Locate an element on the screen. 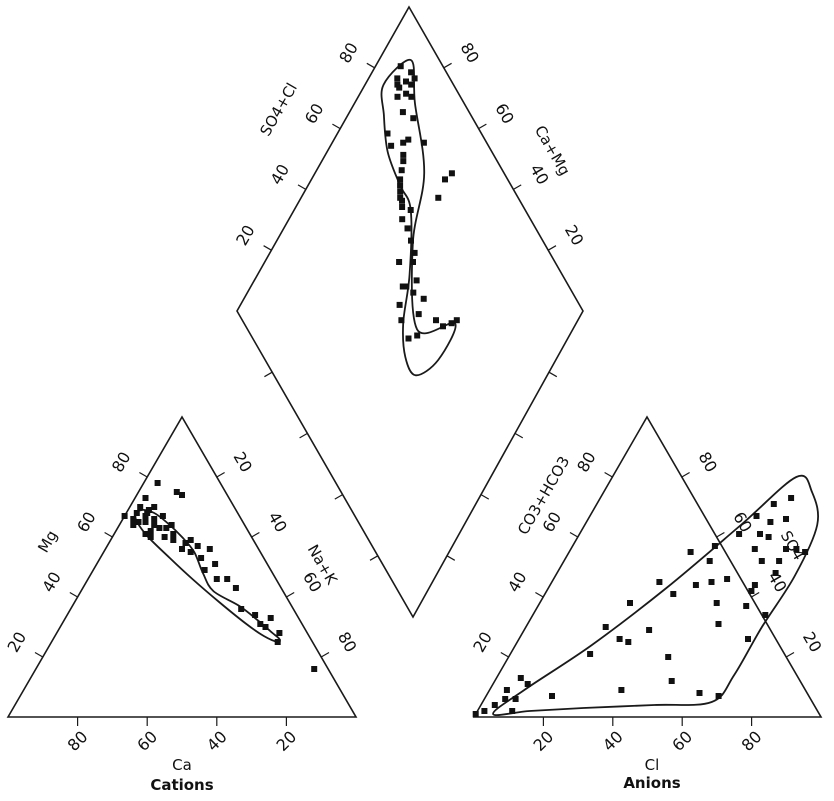  anion-left-tick-label: 20 is located at coordinates (482, 641).